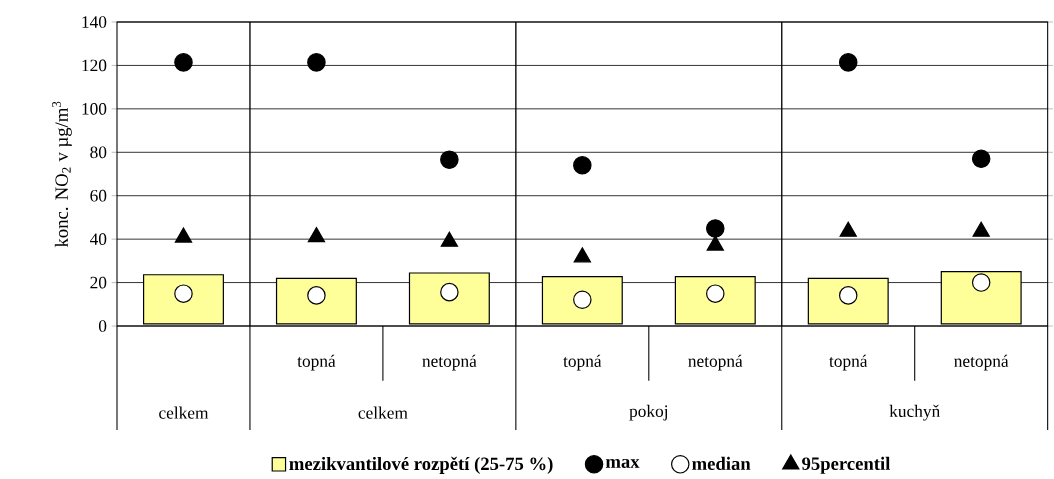 This screenshot has width=1054, height=479. Describe the element at coordinates (62, 174) in the screenshot. I see `y-axis-title: konc. NO$_{2}$ v µg/m$^{3}$` at that location.